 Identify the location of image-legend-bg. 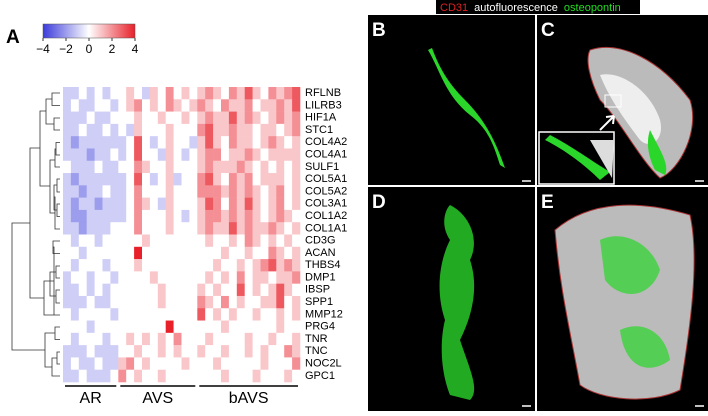
(538, 7).